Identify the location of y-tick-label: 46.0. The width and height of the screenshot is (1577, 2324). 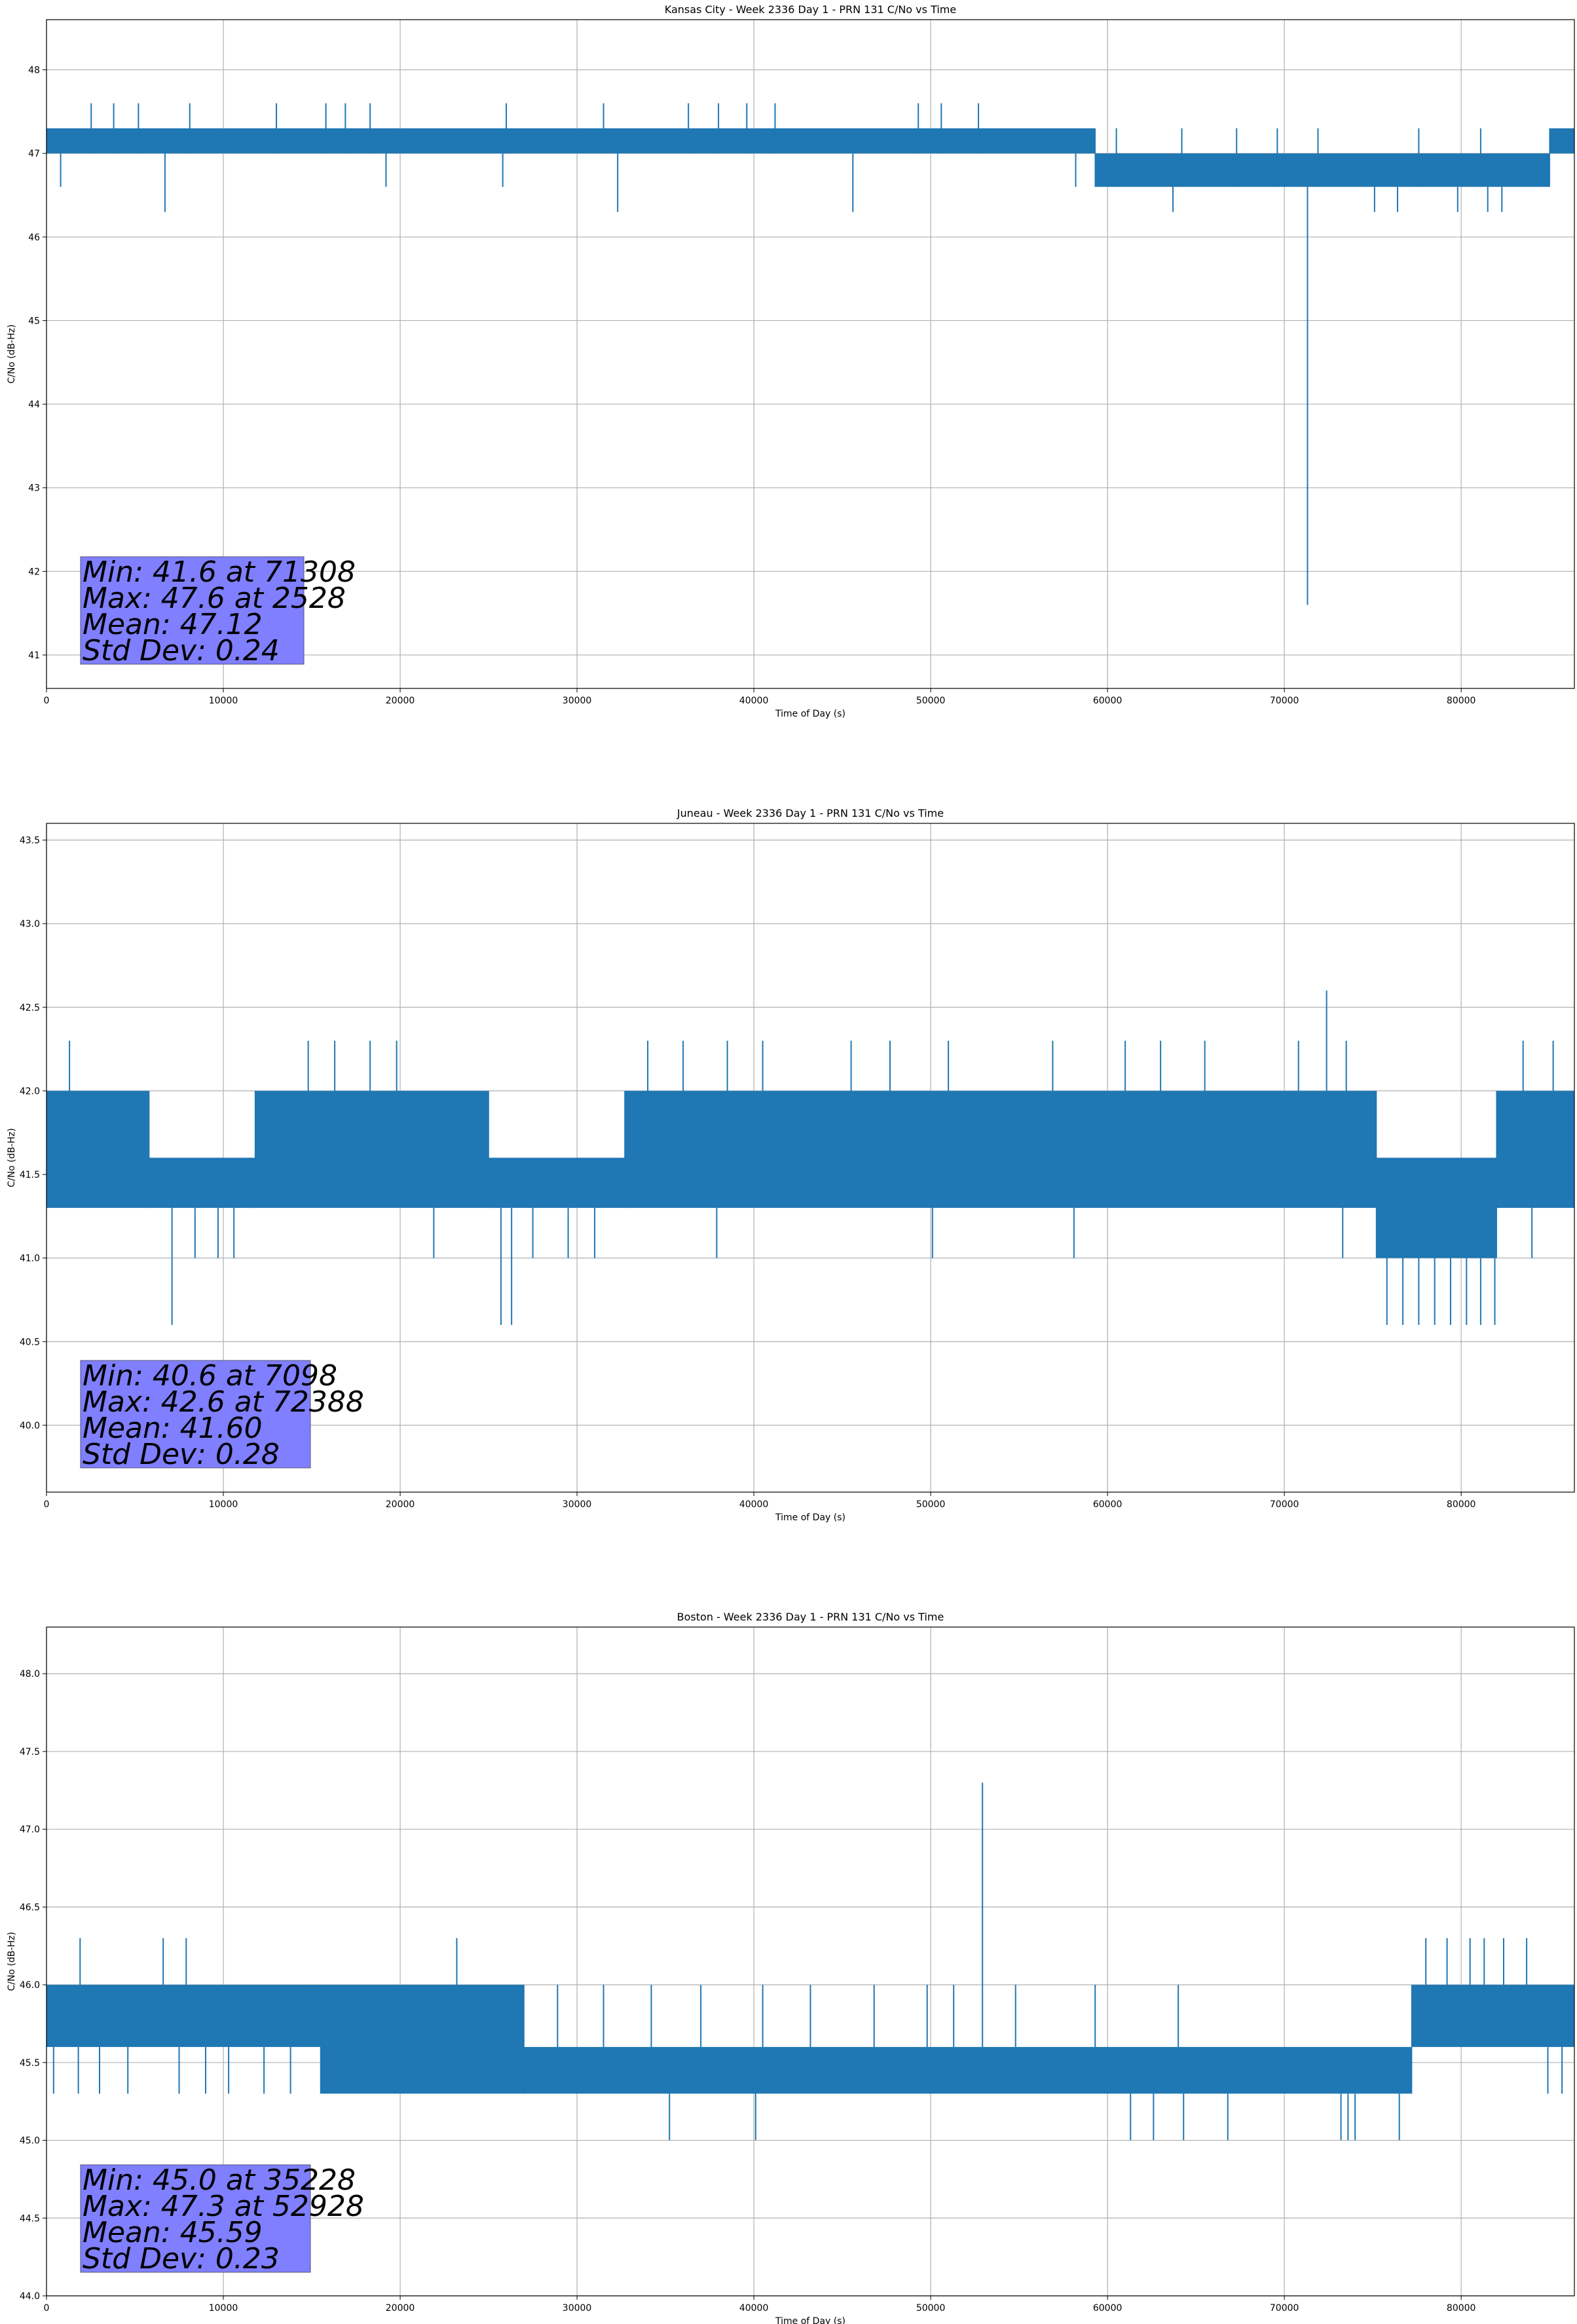
(30, 1985).